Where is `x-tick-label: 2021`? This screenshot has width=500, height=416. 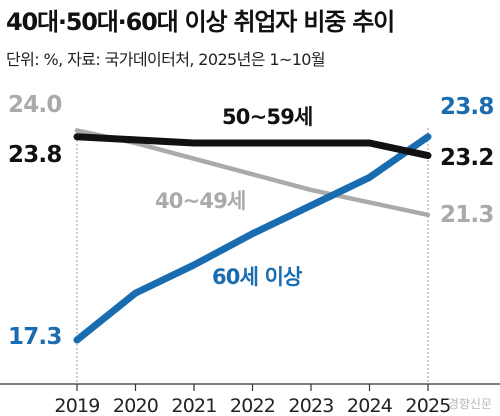 x-tick-label: 2021 is located at coordinates (193, 405).